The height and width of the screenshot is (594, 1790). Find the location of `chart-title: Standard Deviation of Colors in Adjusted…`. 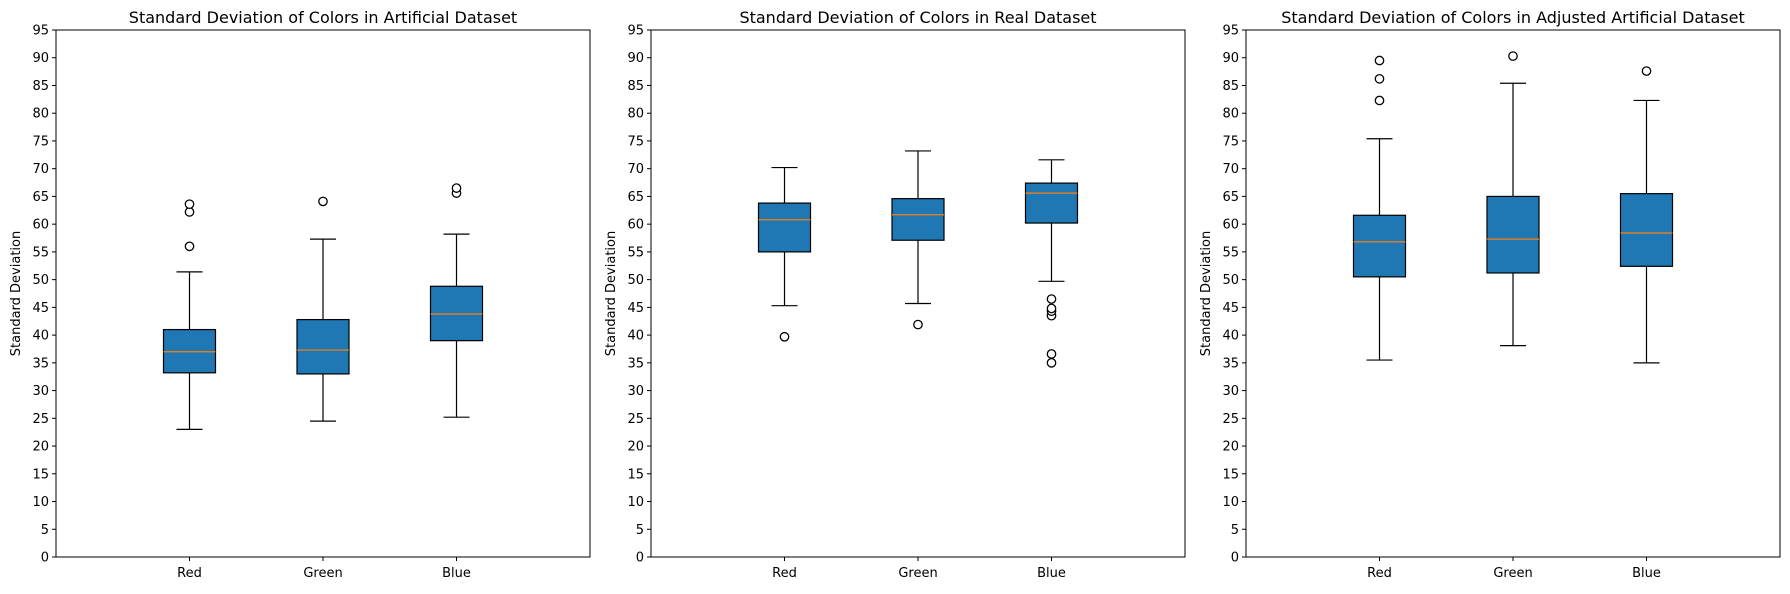

chart-title: Standard Deviation of Colors in Adjusted… is located at coordinates (1513, 17).